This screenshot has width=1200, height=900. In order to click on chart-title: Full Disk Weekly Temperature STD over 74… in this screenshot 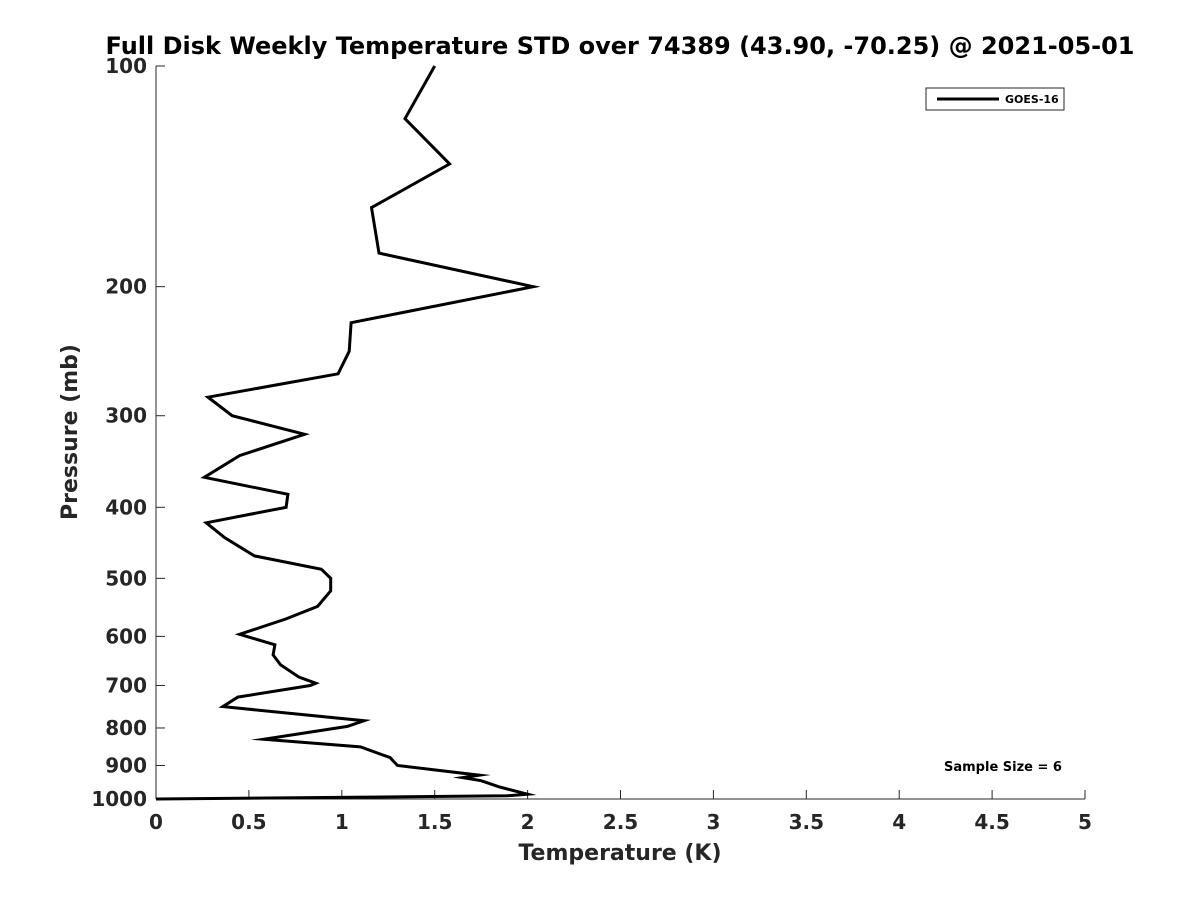, I will do `click(620, 46)`.